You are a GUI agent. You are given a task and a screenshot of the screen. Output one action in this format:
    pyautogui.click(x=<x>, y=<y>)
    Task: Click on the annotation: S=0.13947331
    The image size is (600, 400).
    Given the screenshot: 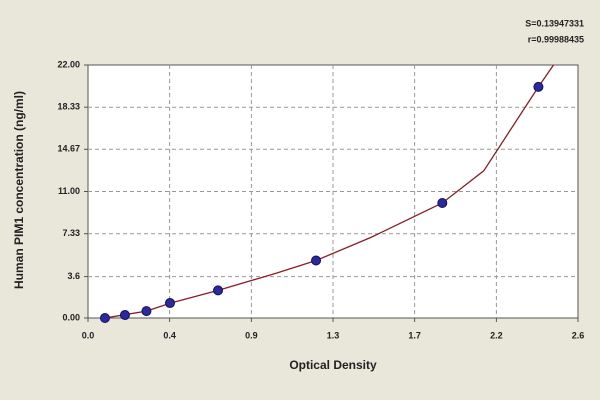 What is the action you would take?
    pyautogui.click(x=554, y=23)
    